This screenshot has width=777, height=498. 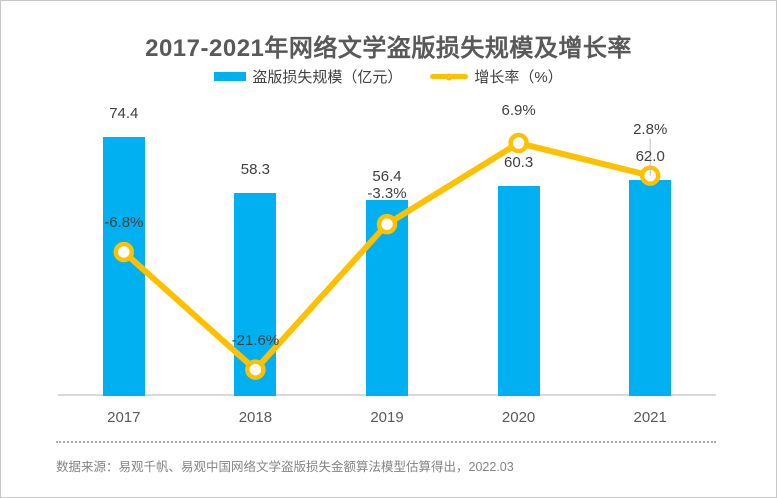 What do you see at coordinates (124, 113) in the screenshot?
I see `bar-value-label-2017: 74.4` at bounding box center [124, 113].